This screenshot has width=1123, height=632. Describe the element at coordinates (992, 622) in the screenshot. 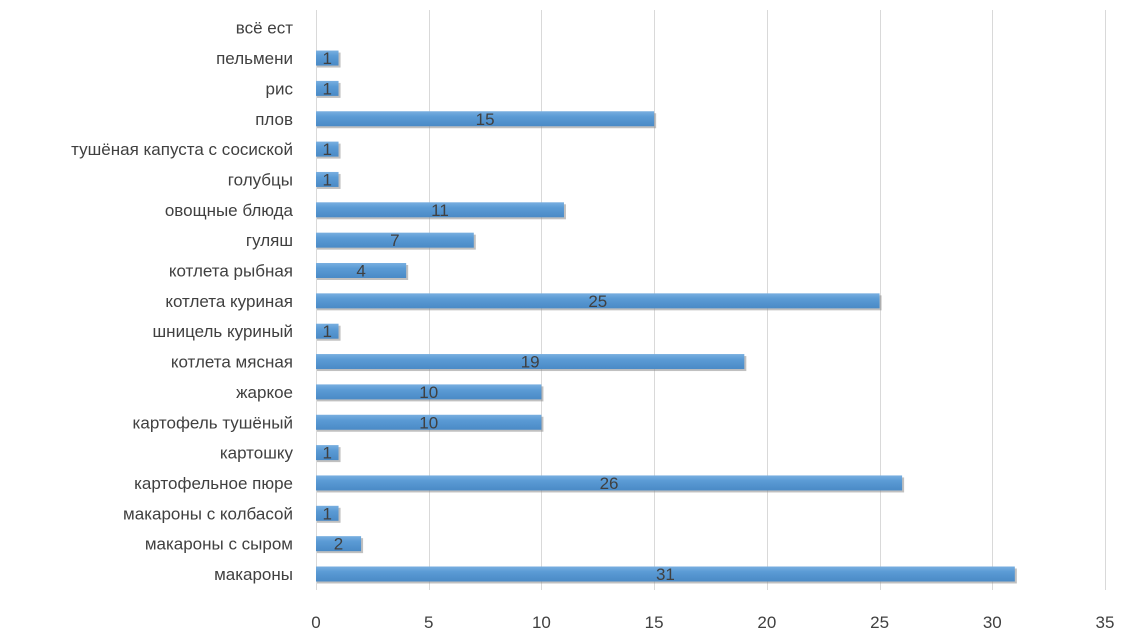

I see `x-tick-label: 30` at that location.